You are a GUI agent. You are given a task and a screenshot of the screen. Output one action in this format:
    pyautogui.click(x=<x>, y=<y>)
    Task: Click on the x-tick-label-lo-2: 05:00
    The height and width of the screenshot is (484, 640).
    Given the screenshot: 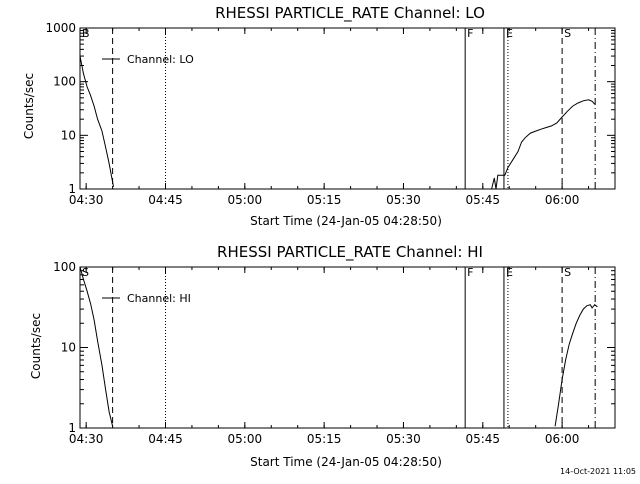 What is the action you would take?
    pyautogui.click(x=245, y=200)
    